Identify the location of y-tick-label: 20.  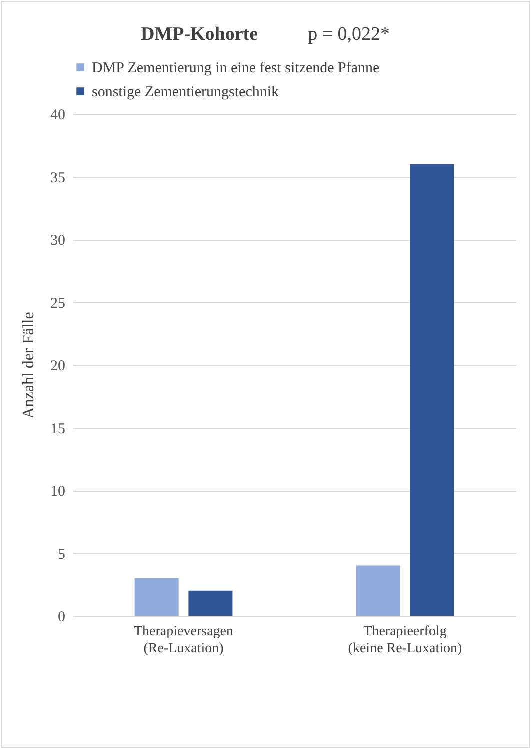
(58, 366).